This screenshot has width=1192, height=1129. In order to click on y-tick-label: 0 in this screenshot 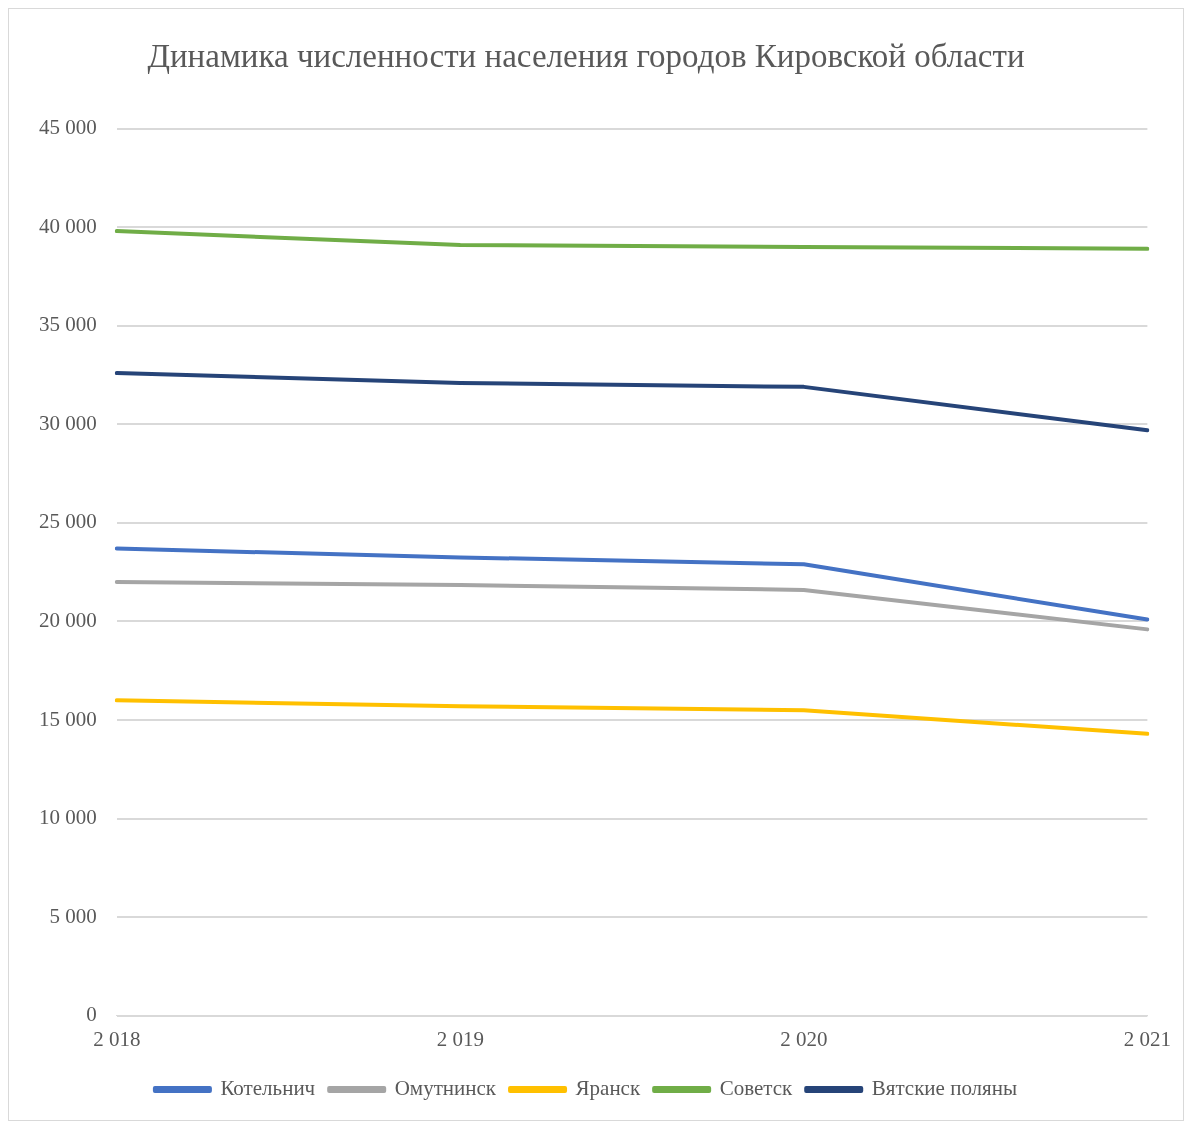, I will do `click(91, 1014)`.